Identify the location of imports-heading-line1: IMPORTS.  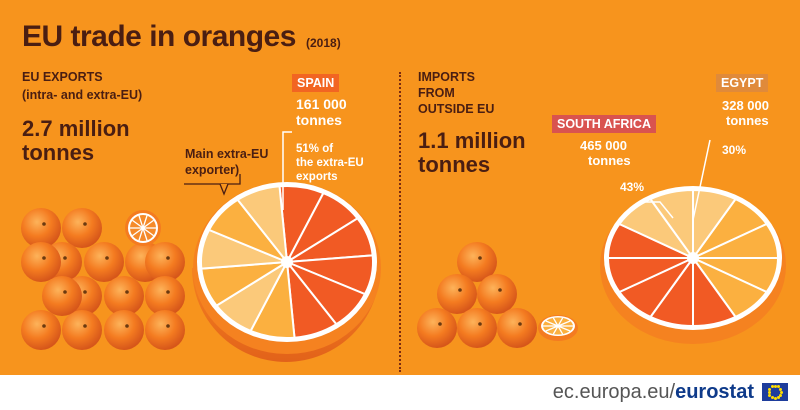
(446, 77).